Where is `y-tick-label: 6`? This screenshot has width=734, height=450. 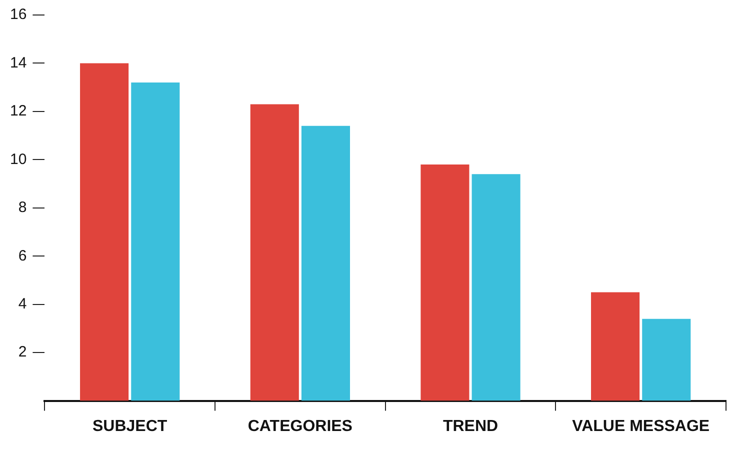 y-tick-label: 6 is located at coordinates (22, 255).